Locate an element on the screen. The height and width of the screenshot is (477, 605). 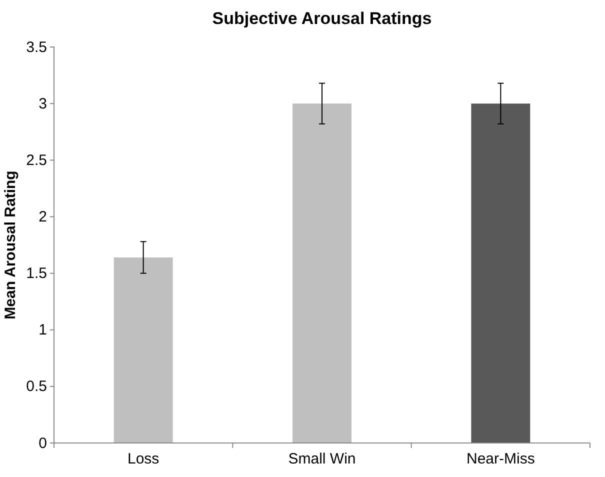
y-tick-label: 2.5 is located at coordinates (36, 160).